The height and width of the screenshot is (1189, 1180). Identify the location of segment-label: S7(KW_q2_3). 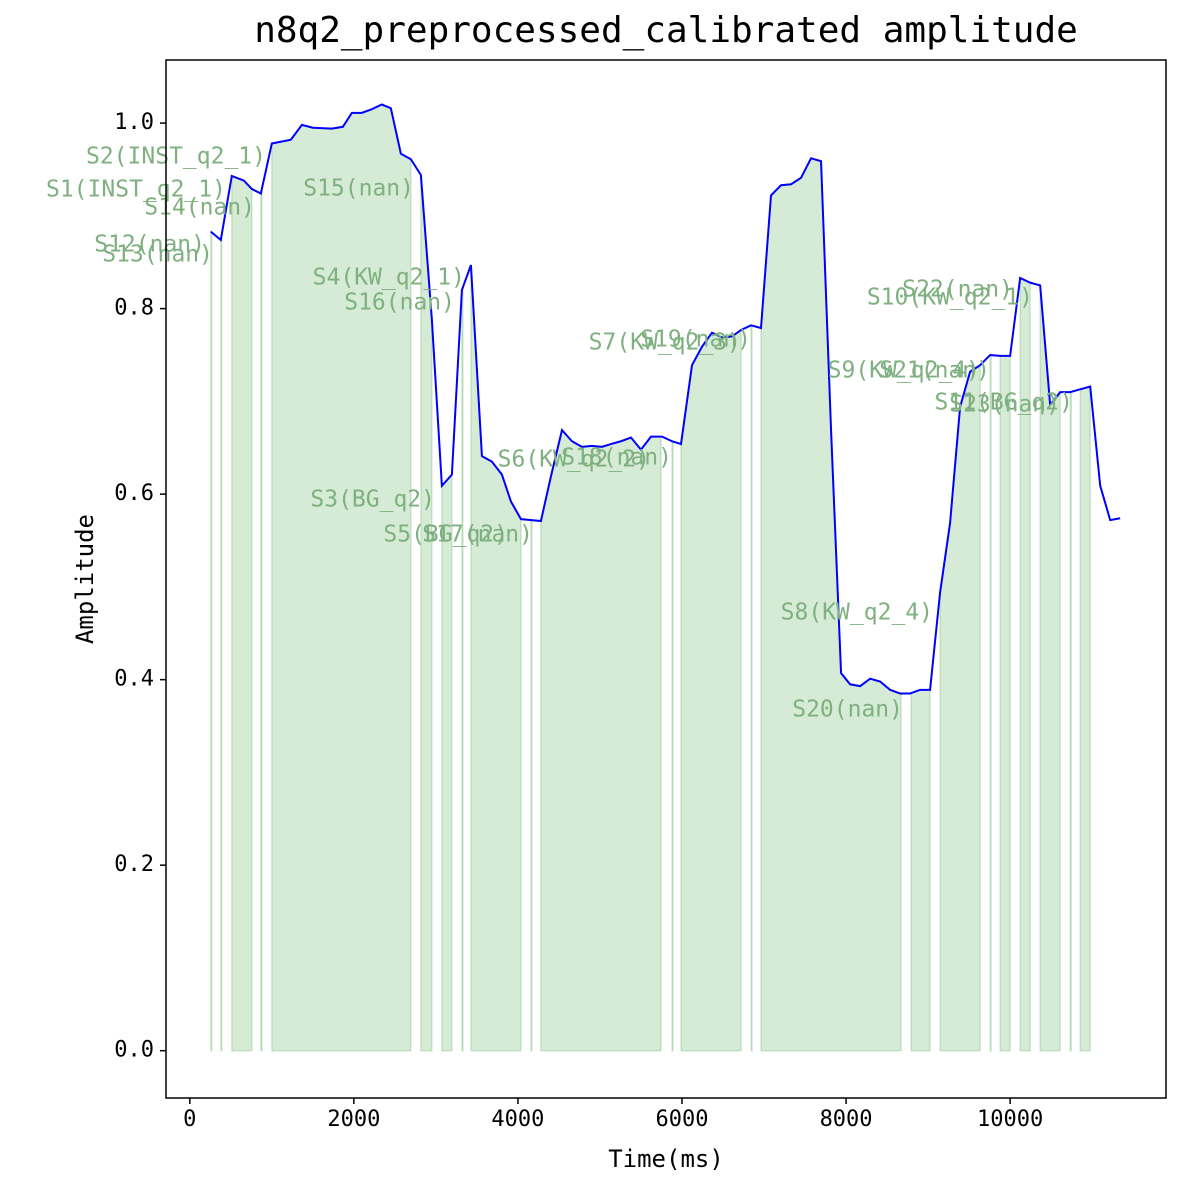
(665, 343).